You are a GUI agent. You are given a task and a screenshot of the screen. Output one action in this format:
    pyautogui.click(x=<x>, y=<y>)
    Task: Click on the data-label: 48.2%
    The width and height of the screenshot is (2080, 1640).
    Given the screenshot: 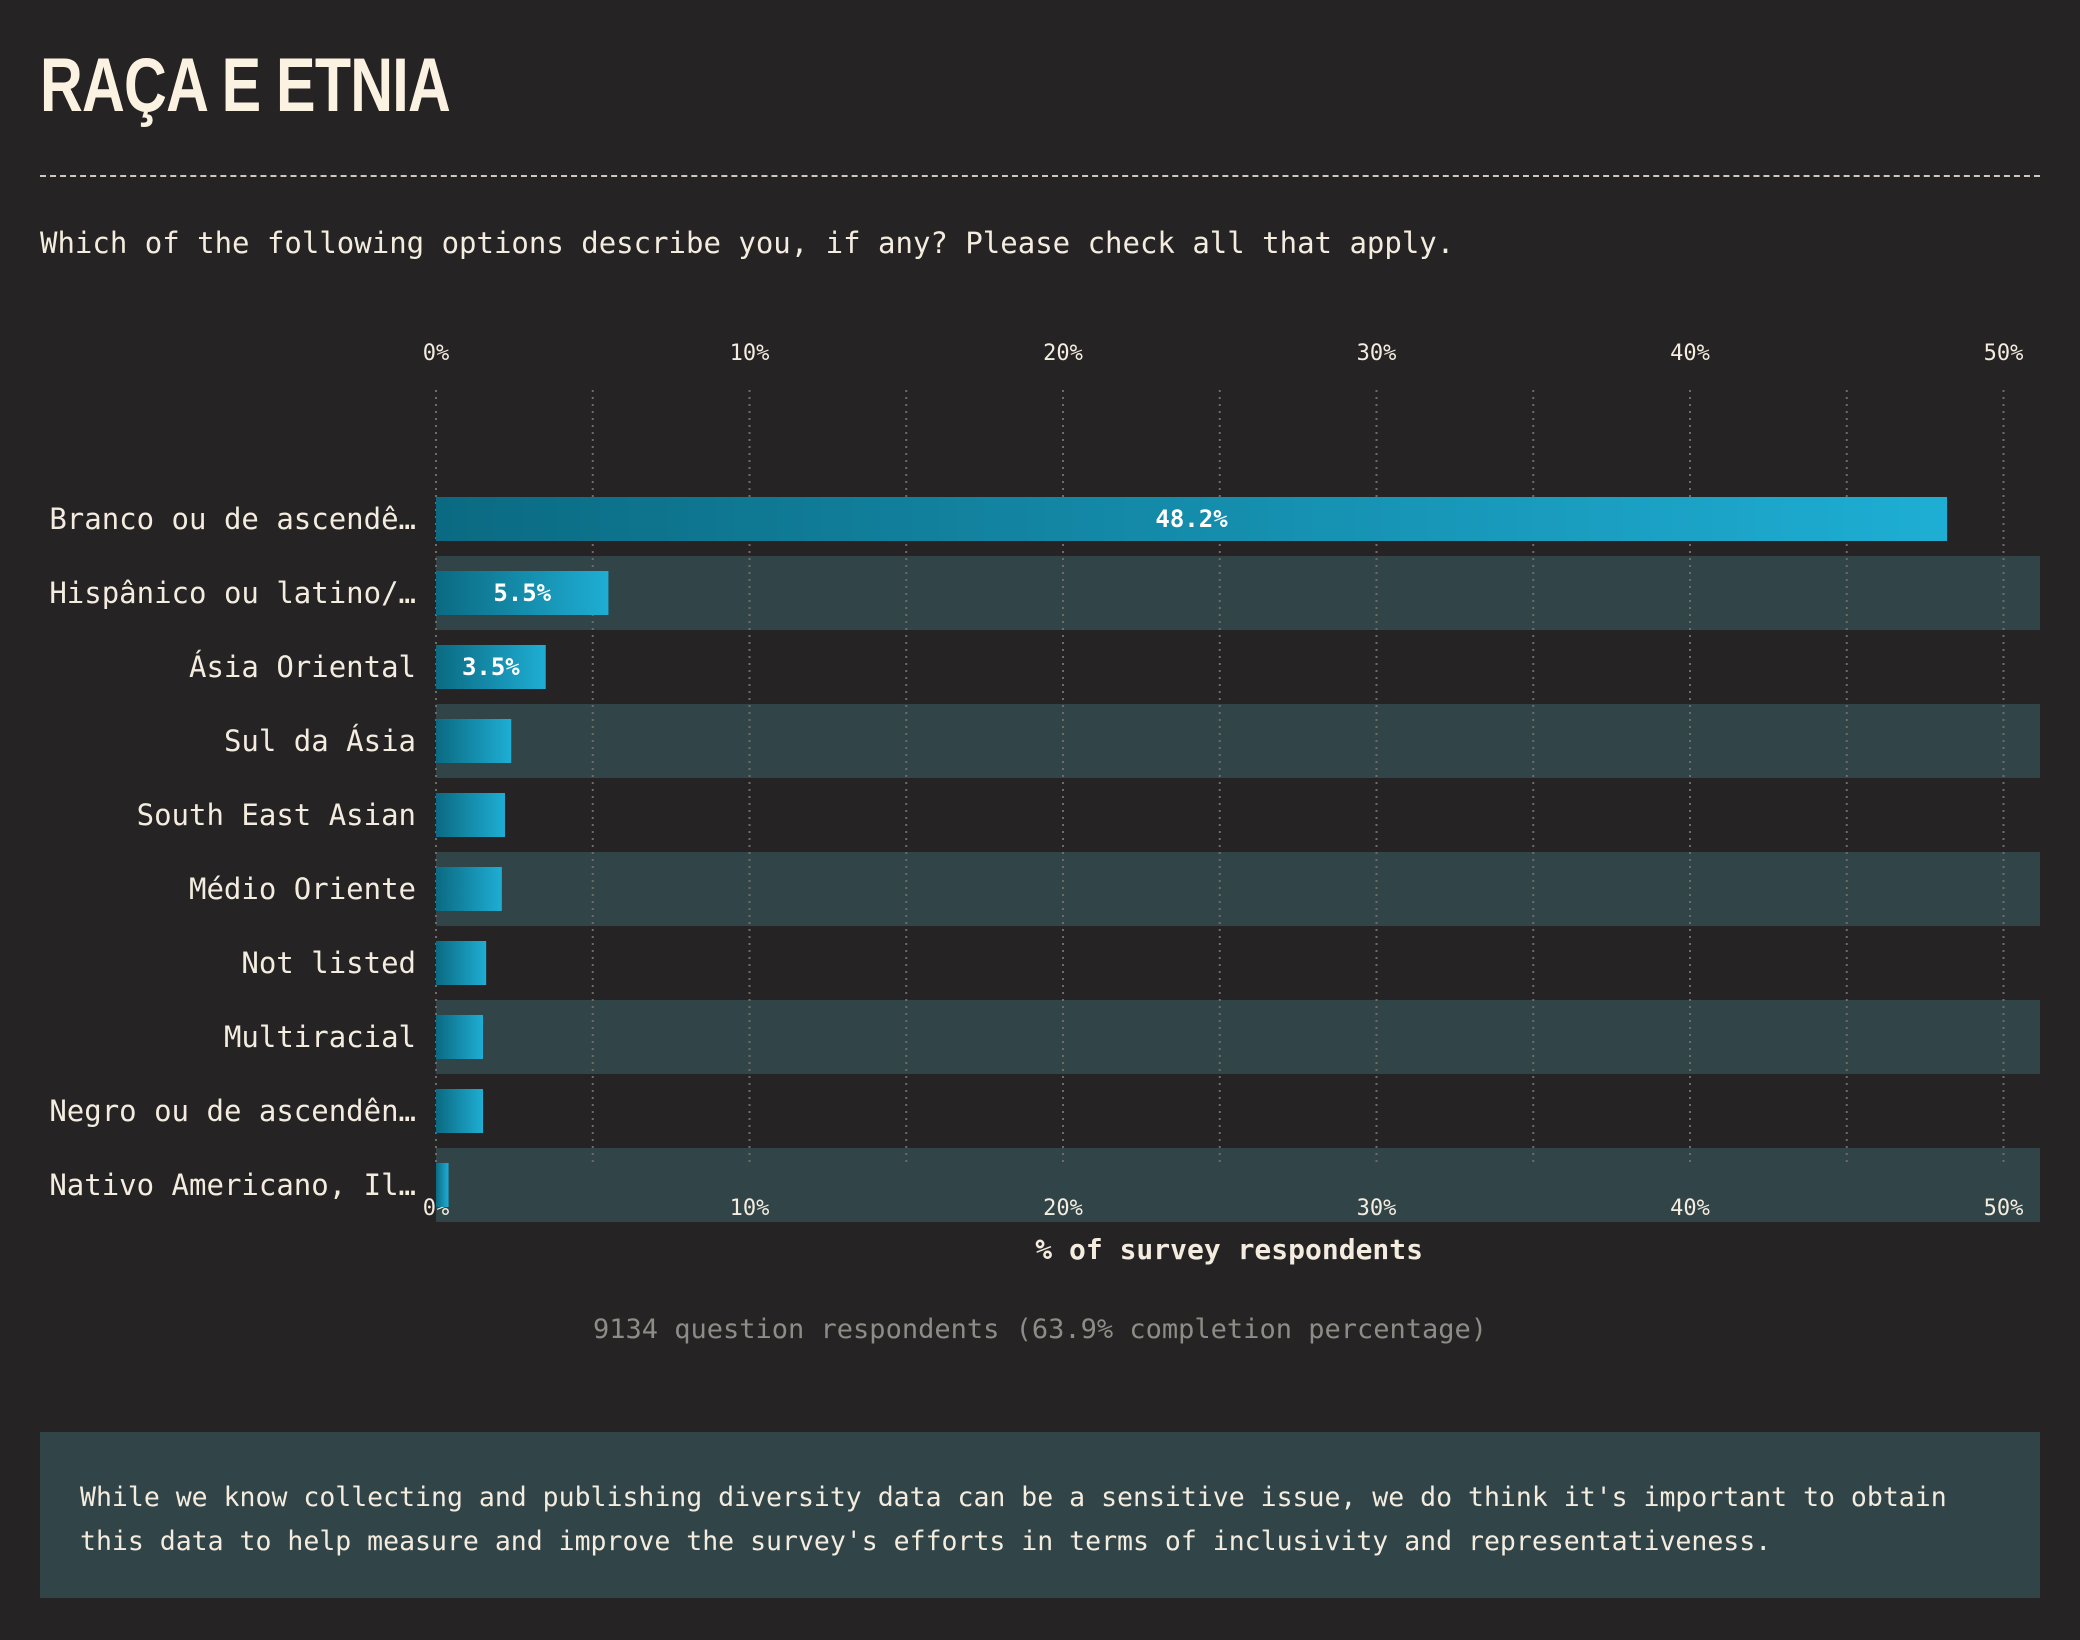 What is the action you would take?
    pyautogui.click(x=1191, y=519)
    